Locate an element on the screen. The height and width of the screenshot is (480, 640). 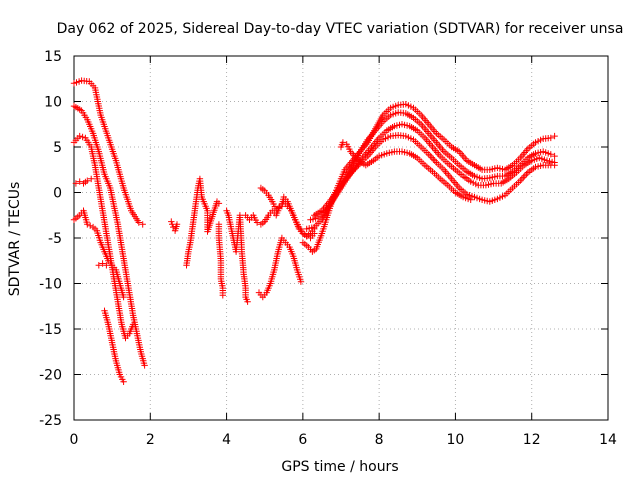
x-tick-label: 6 is located at coordinates (302, 440).